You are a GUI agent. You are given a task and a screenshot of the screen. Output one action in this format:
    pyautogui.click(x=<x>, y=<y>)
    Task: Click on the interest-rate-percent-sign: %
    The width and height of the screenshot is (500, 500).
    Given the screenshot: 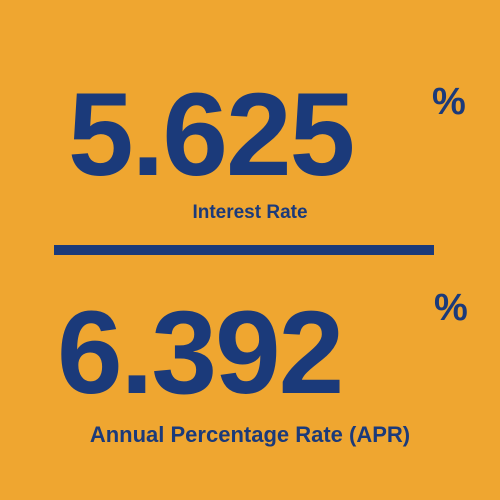 What is the action you would take?
    pyautogui.click(x=449, y=102)
    